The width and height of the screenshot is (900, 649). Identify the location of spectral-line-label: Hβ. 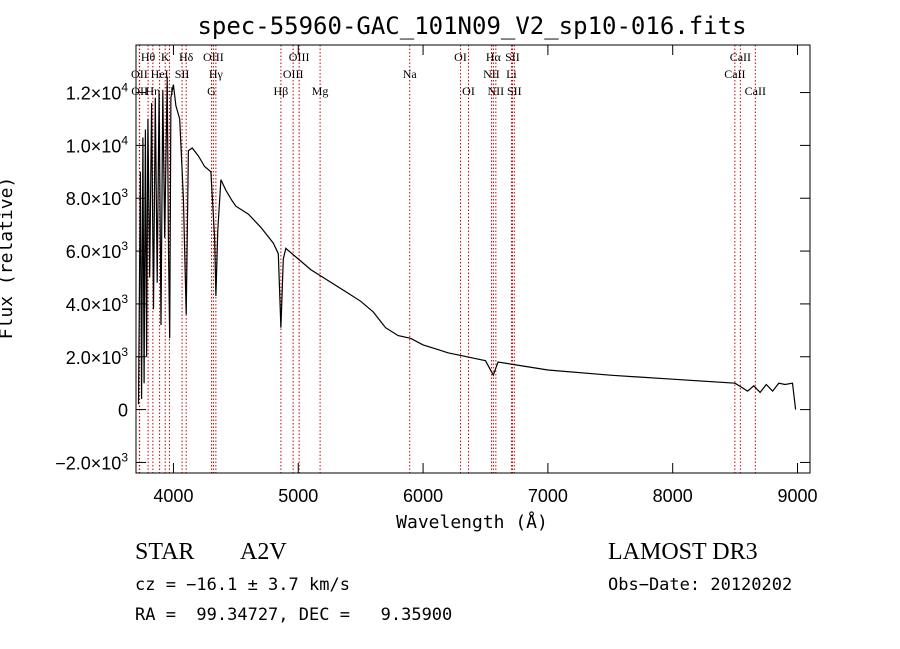
(281, 91).